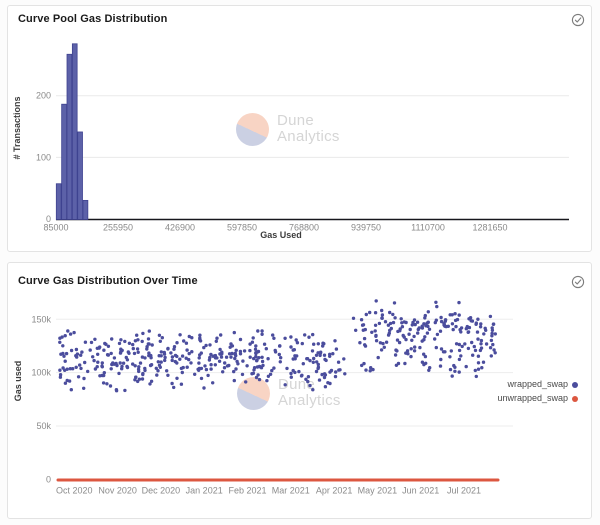 The width and height of the screenshot is (600, 525). Describe the element at coordinates (58, 201) in the screenshot. I see `histogram-bar` at that location.